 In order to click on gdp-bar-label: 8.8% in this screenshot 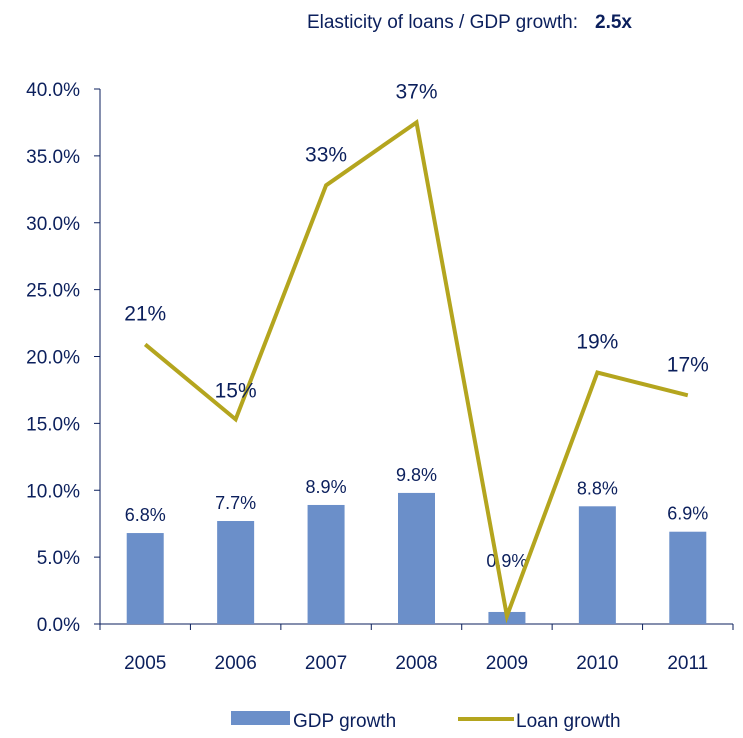, I will do `click(597, 488)`.